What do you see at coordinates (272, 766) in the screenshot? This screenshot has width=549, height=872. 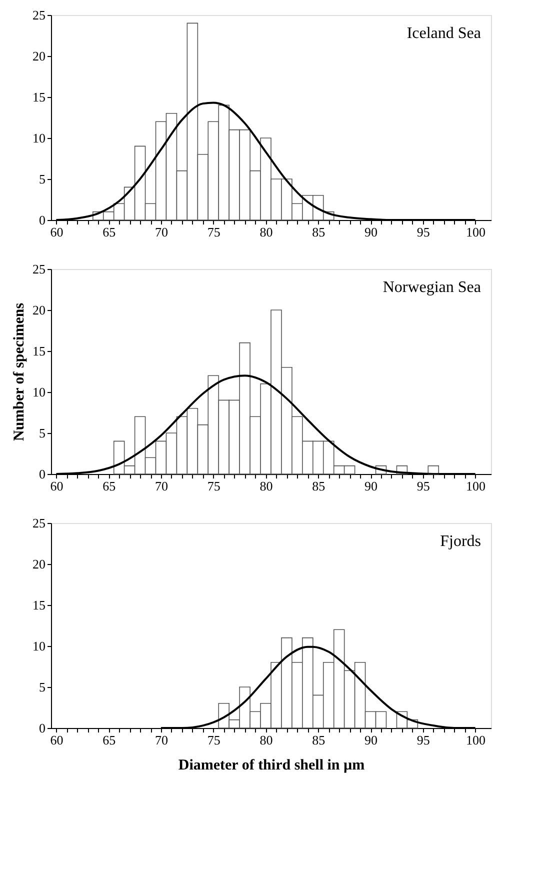 I see `x-axis-title: Diameter of third shell in µm` at bounding box center [272, 766].